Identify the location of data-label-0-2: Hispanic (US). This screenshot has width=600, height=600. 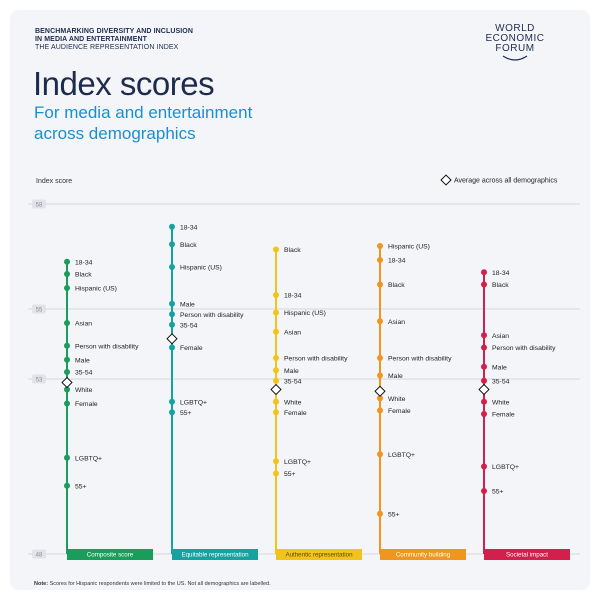
(96, 289).